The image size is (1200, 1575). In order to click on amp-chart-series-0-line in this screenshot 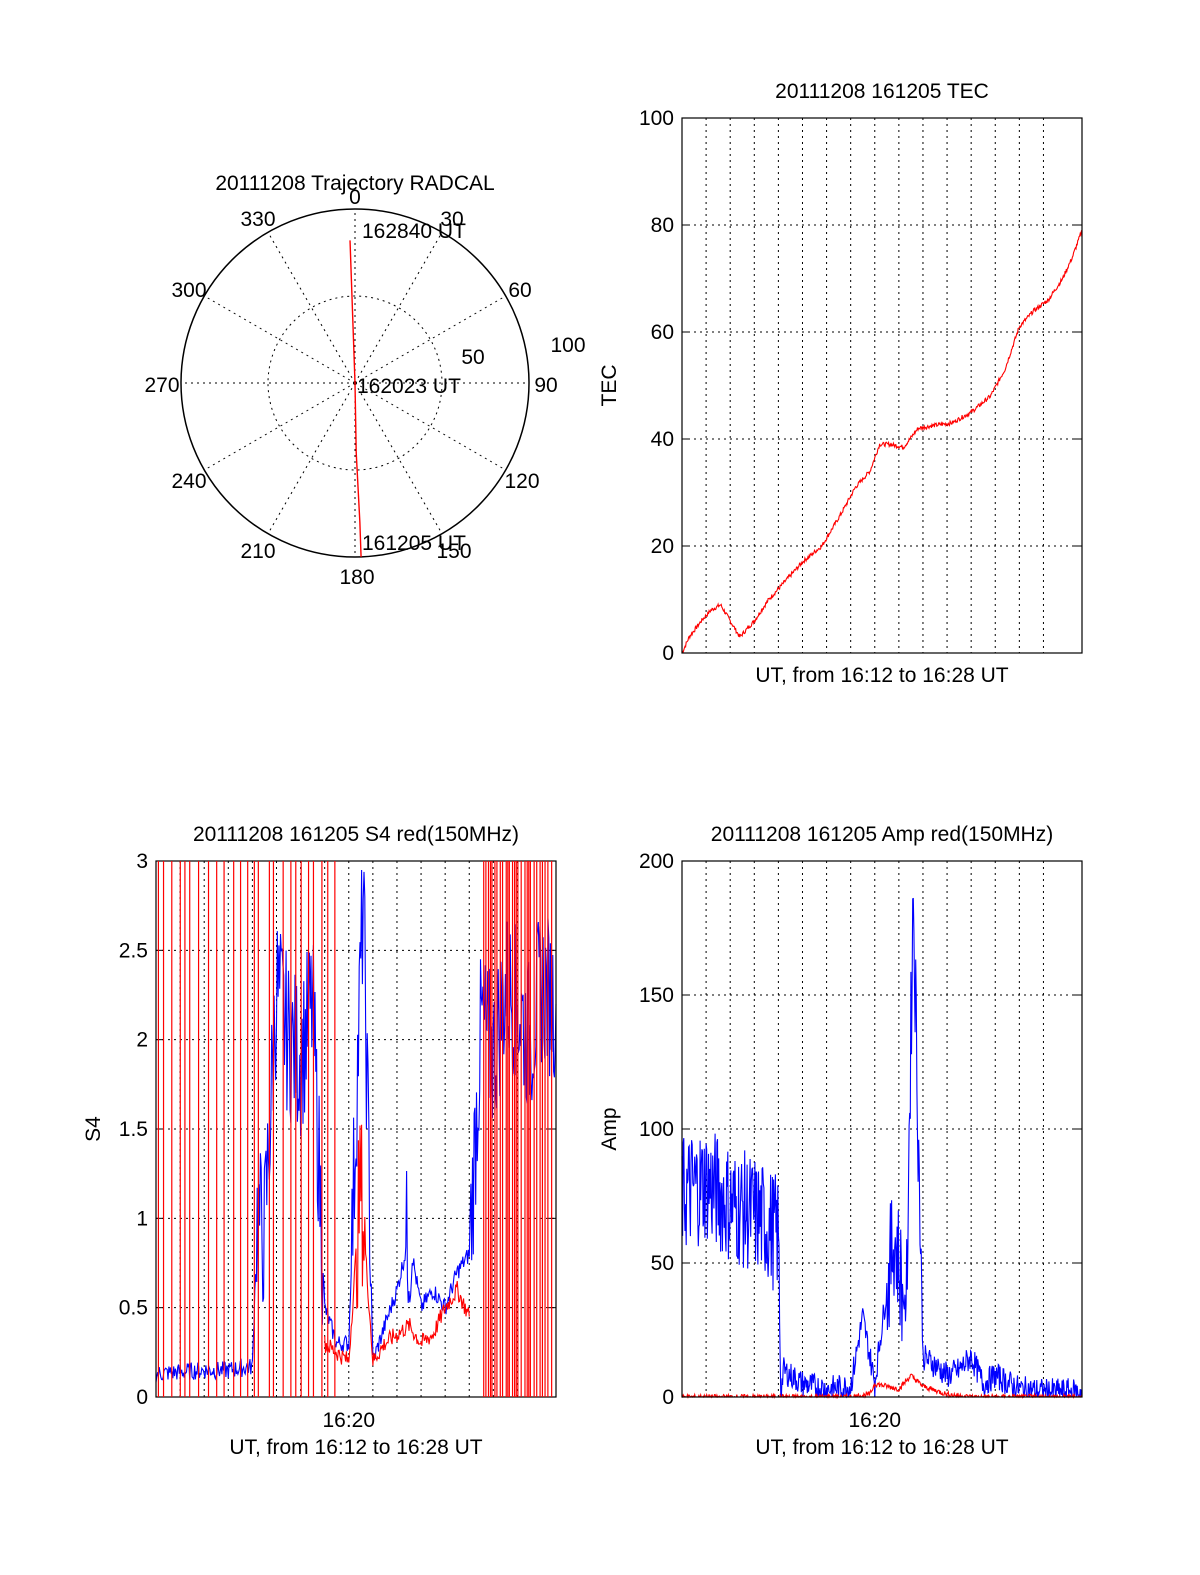, I will do `click(882, 1148)`.